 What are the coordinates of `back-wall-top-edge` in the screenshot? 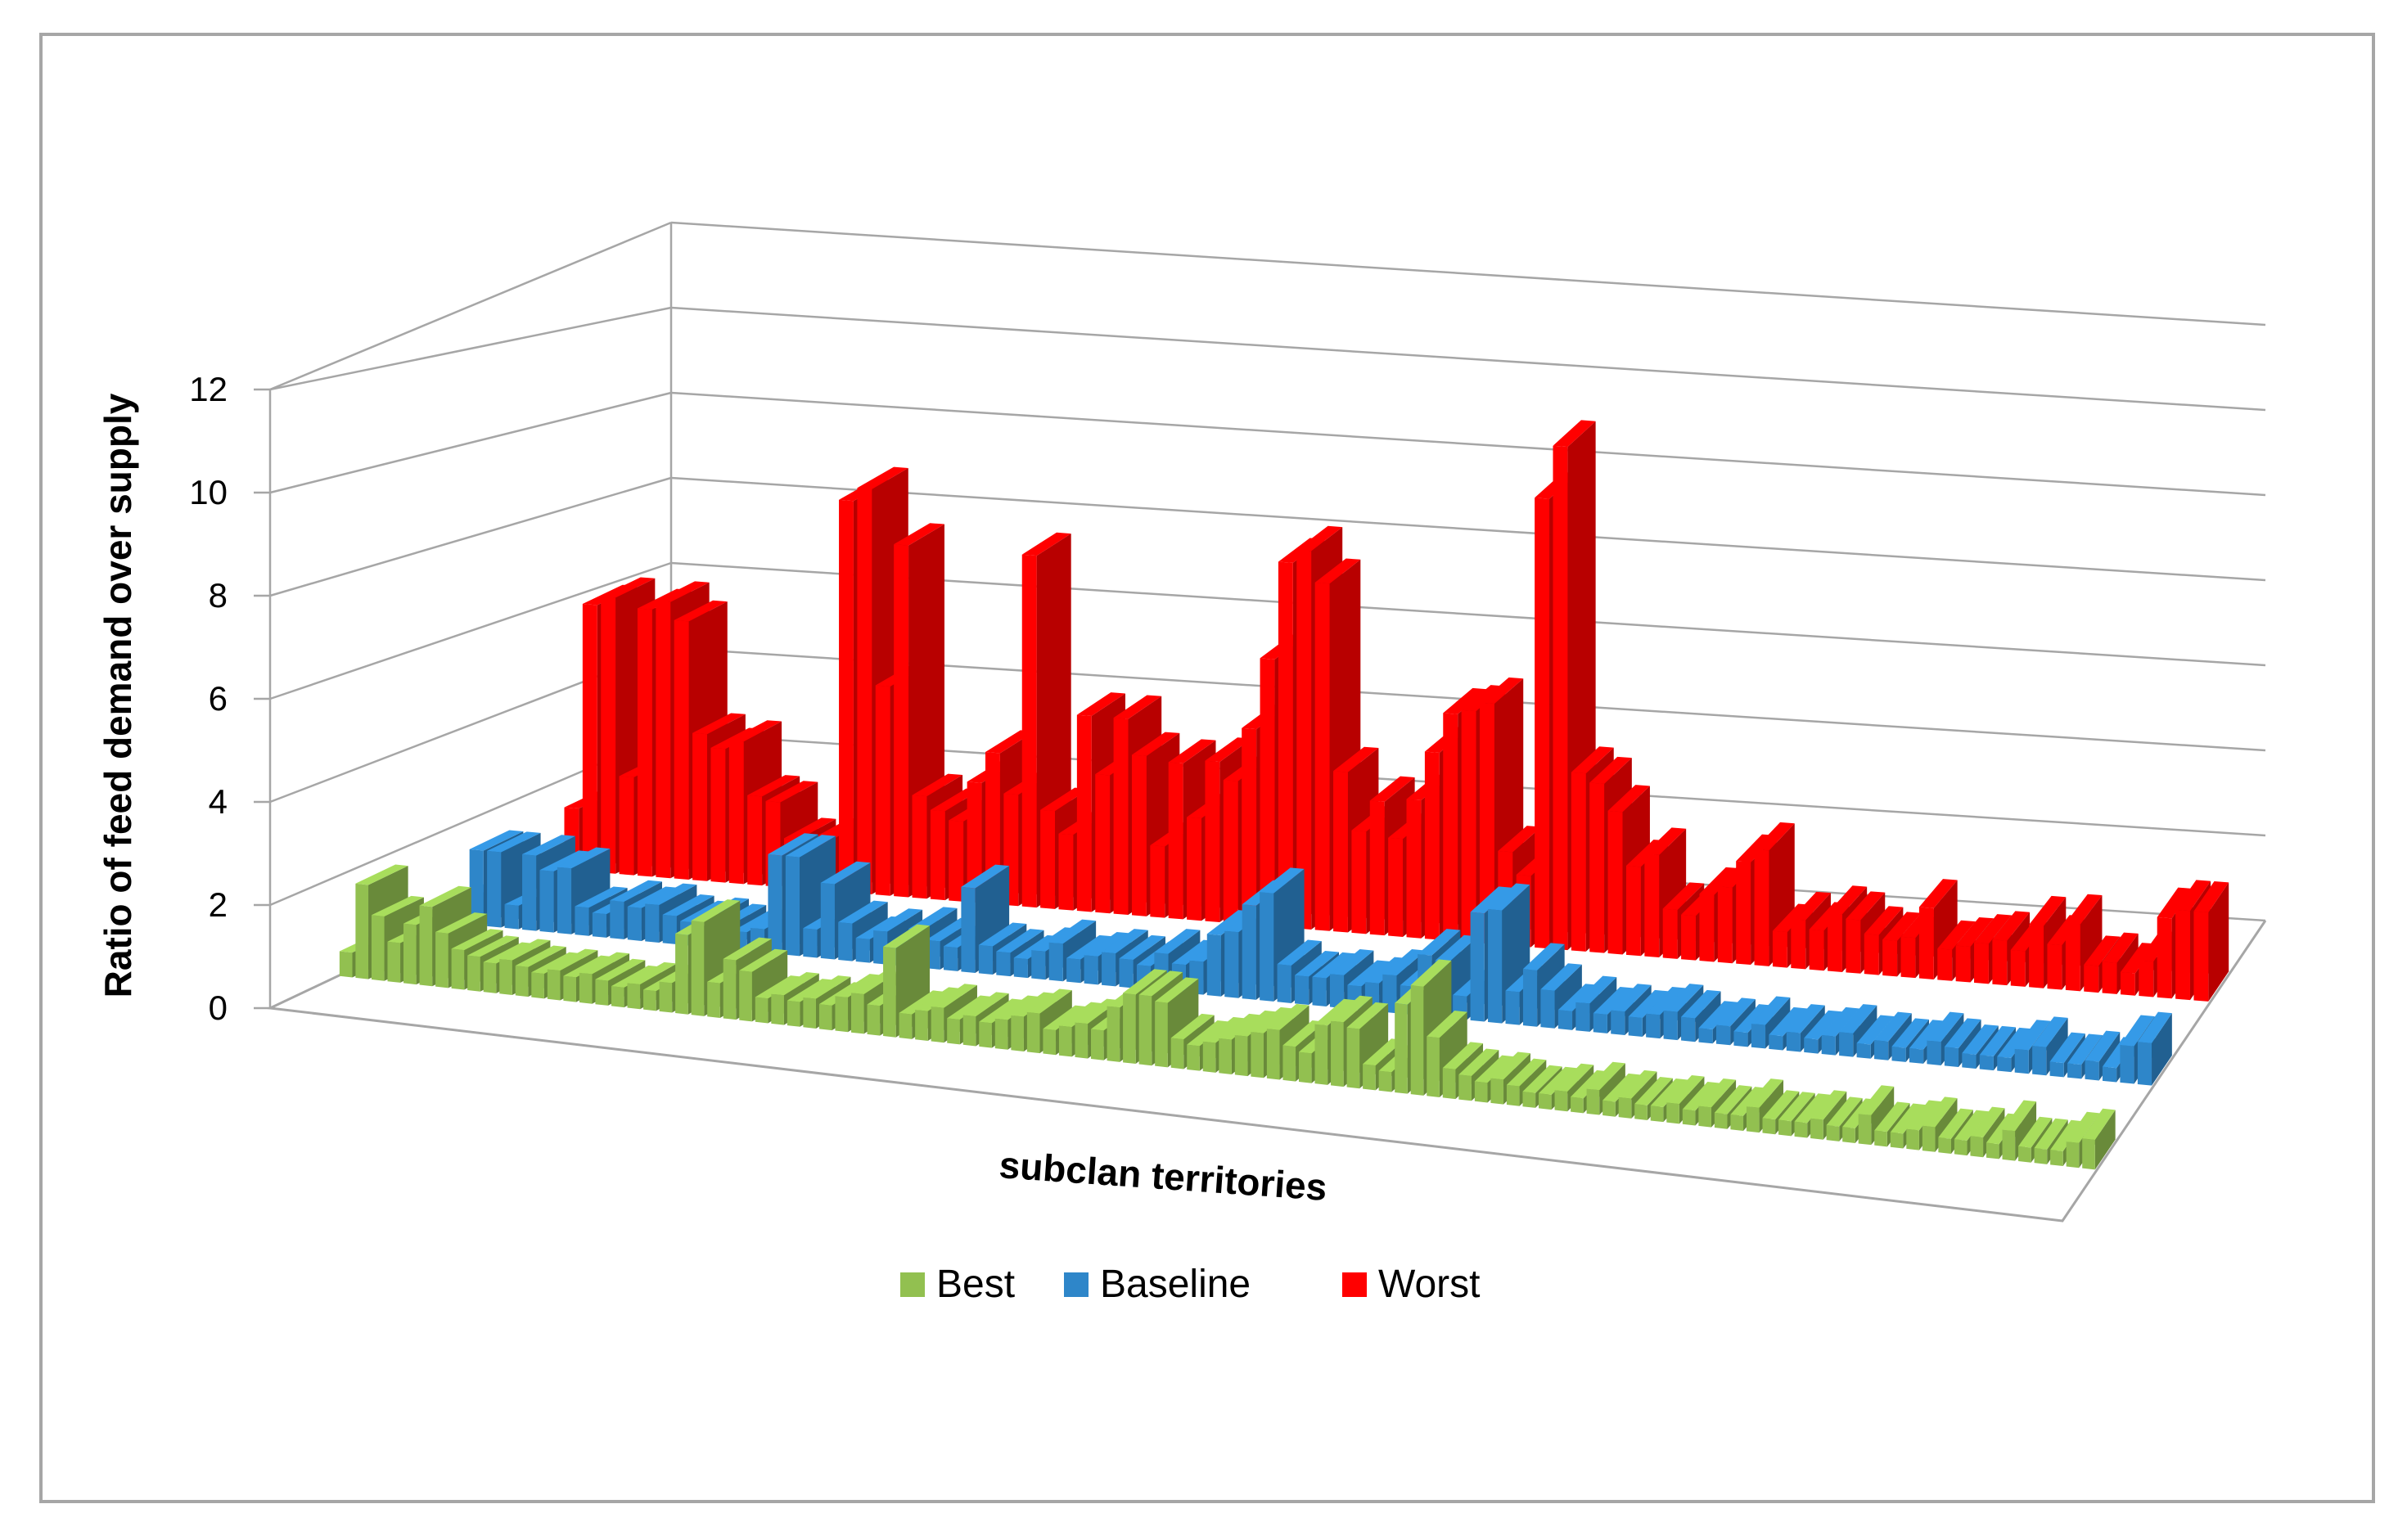 It's located at (1468, 273).